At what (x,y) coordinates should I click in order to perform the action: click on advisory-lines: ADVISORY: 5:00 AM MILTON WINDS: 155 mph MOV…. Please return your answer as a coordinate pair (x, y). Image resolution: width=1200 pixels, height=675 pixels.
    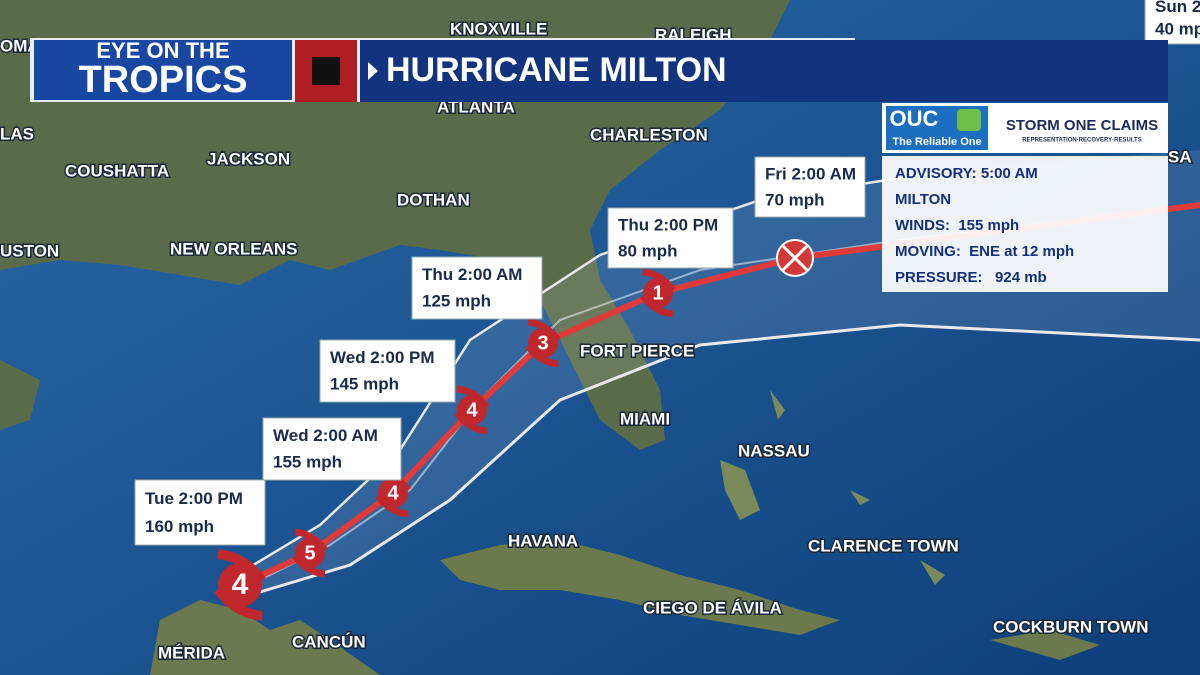
    Looking at the image, I should click on (984, 225).